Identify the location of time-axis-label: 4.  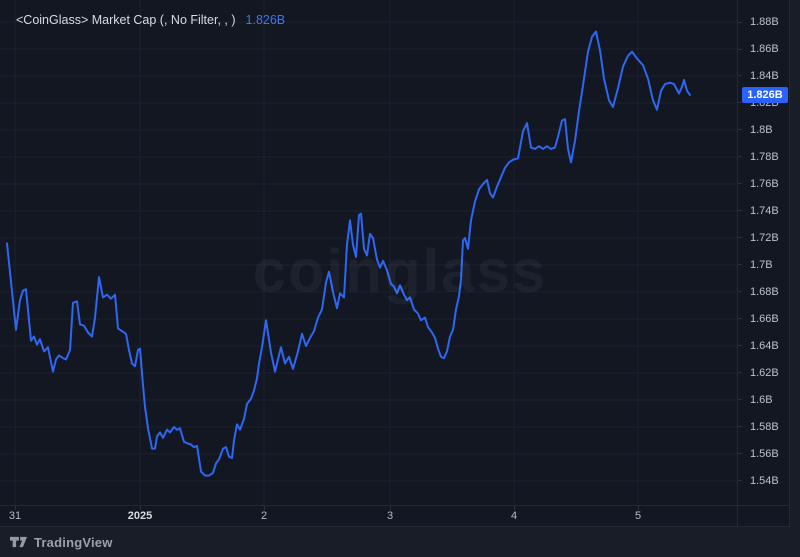
(514, 516).